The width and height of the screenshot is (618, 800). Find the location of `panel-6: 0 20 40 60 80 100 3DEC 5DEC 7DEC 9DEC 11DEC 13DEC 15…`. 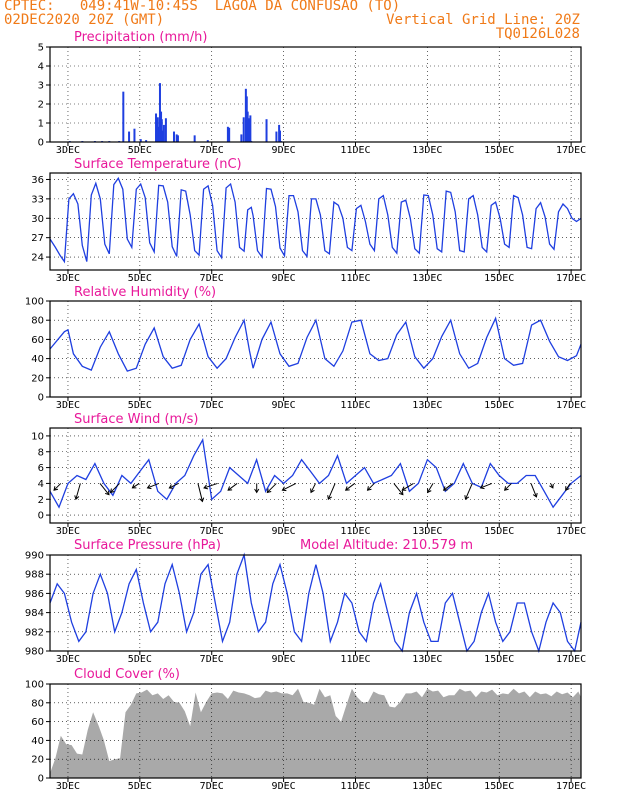

panel-6: 0 20 40 60 80 100 3DEC 5DEC 7DEC 9DEC 11DEC 13DEC 15… is located at coordinates (305, 729).